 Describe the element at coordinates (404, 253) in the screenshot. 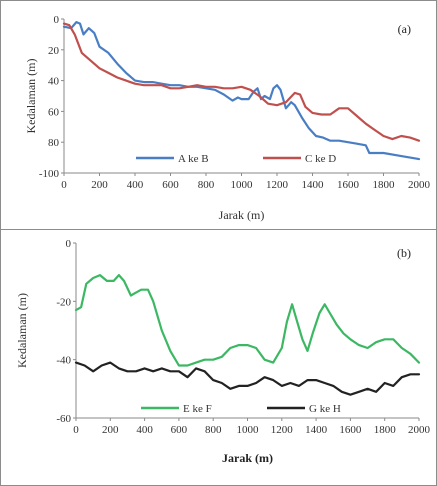

I see `panel-label: (b)` at that location.